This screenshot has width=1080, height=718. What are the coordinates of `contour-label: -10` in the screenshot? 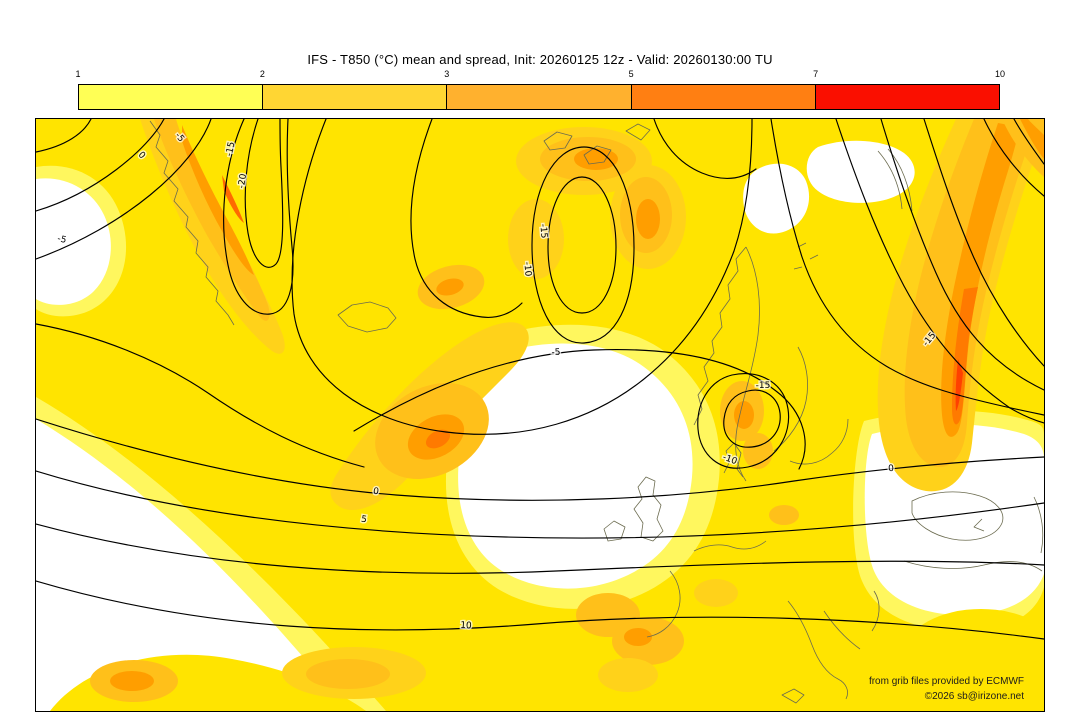 It's located at (526, 269).